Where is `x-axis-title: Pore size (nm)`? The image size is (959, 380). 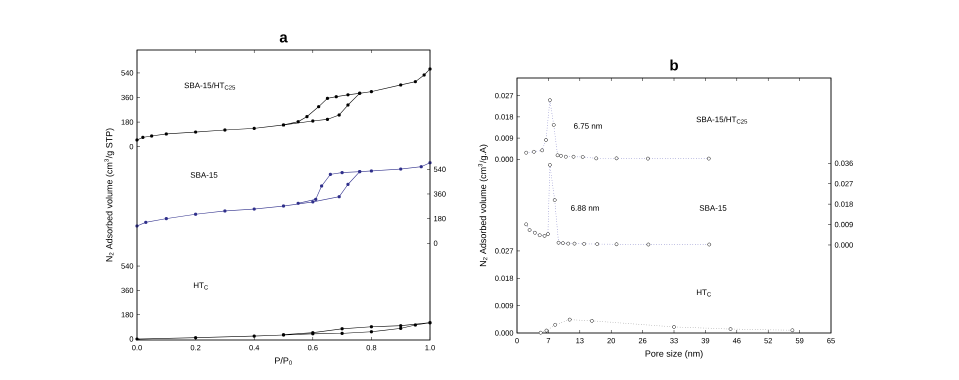 x-axis-title: Pore size (nm) is located at coordinates (674, 354).